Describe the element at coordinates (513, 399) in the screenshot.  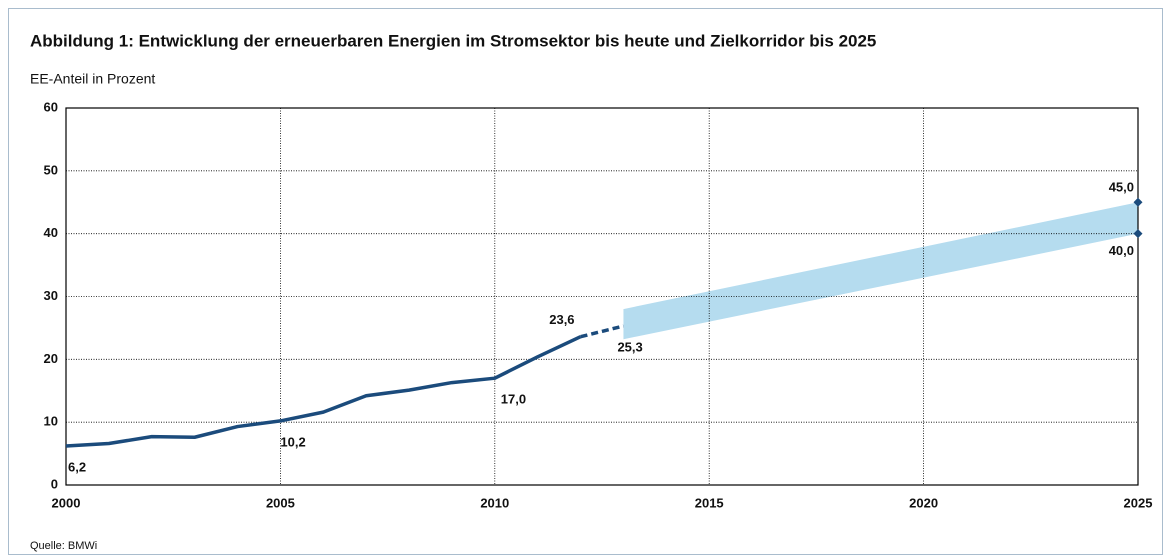
I see `data-label: 17,0` at that location.